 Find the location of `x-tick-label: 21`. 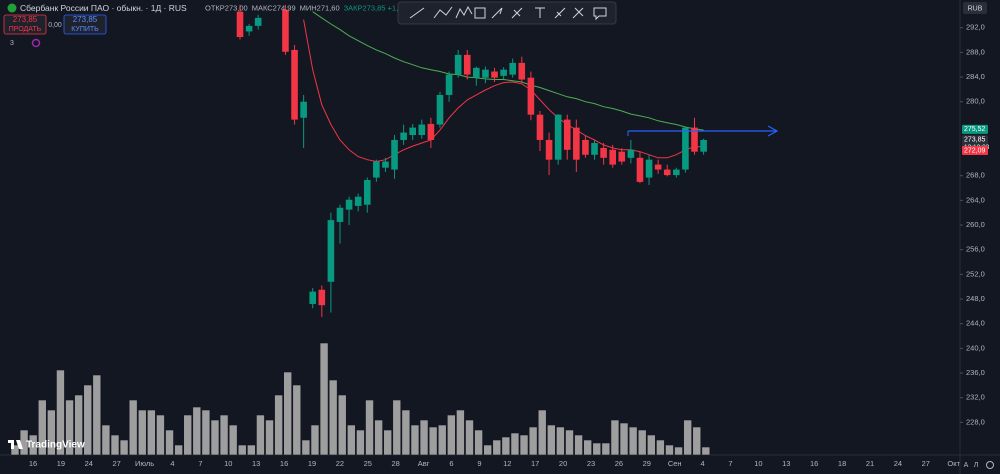

x-tick-label: 21 is located at coordinates (870, 463).